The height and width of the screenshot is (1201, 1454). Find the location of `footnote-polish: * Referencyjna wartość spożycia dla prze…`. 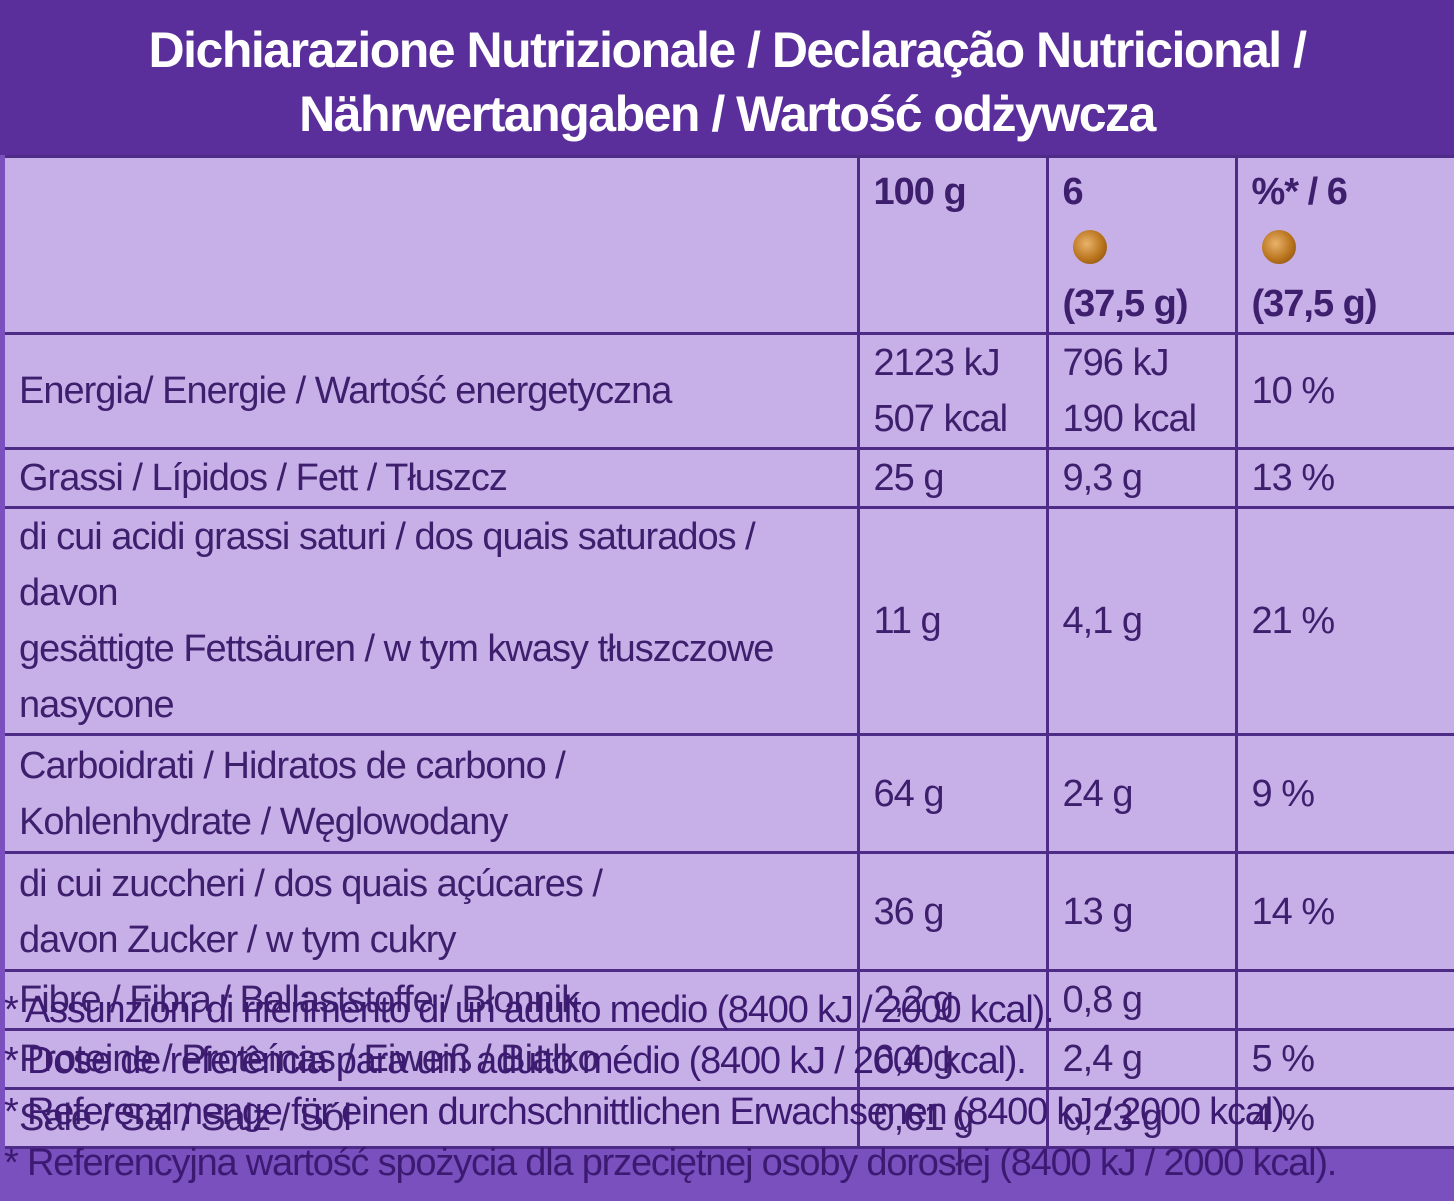

footnote-polish: * Referencyjna wartość spożycia dla prze… is located at coordinates (670, 1163).